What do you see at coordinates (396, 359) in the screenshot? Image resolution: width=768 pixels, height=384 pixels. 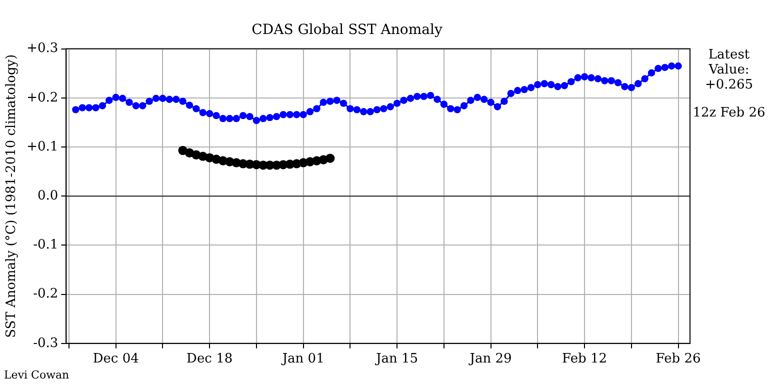 I see `x-tick-label: Jan 15` at bounding box center [396, 359].